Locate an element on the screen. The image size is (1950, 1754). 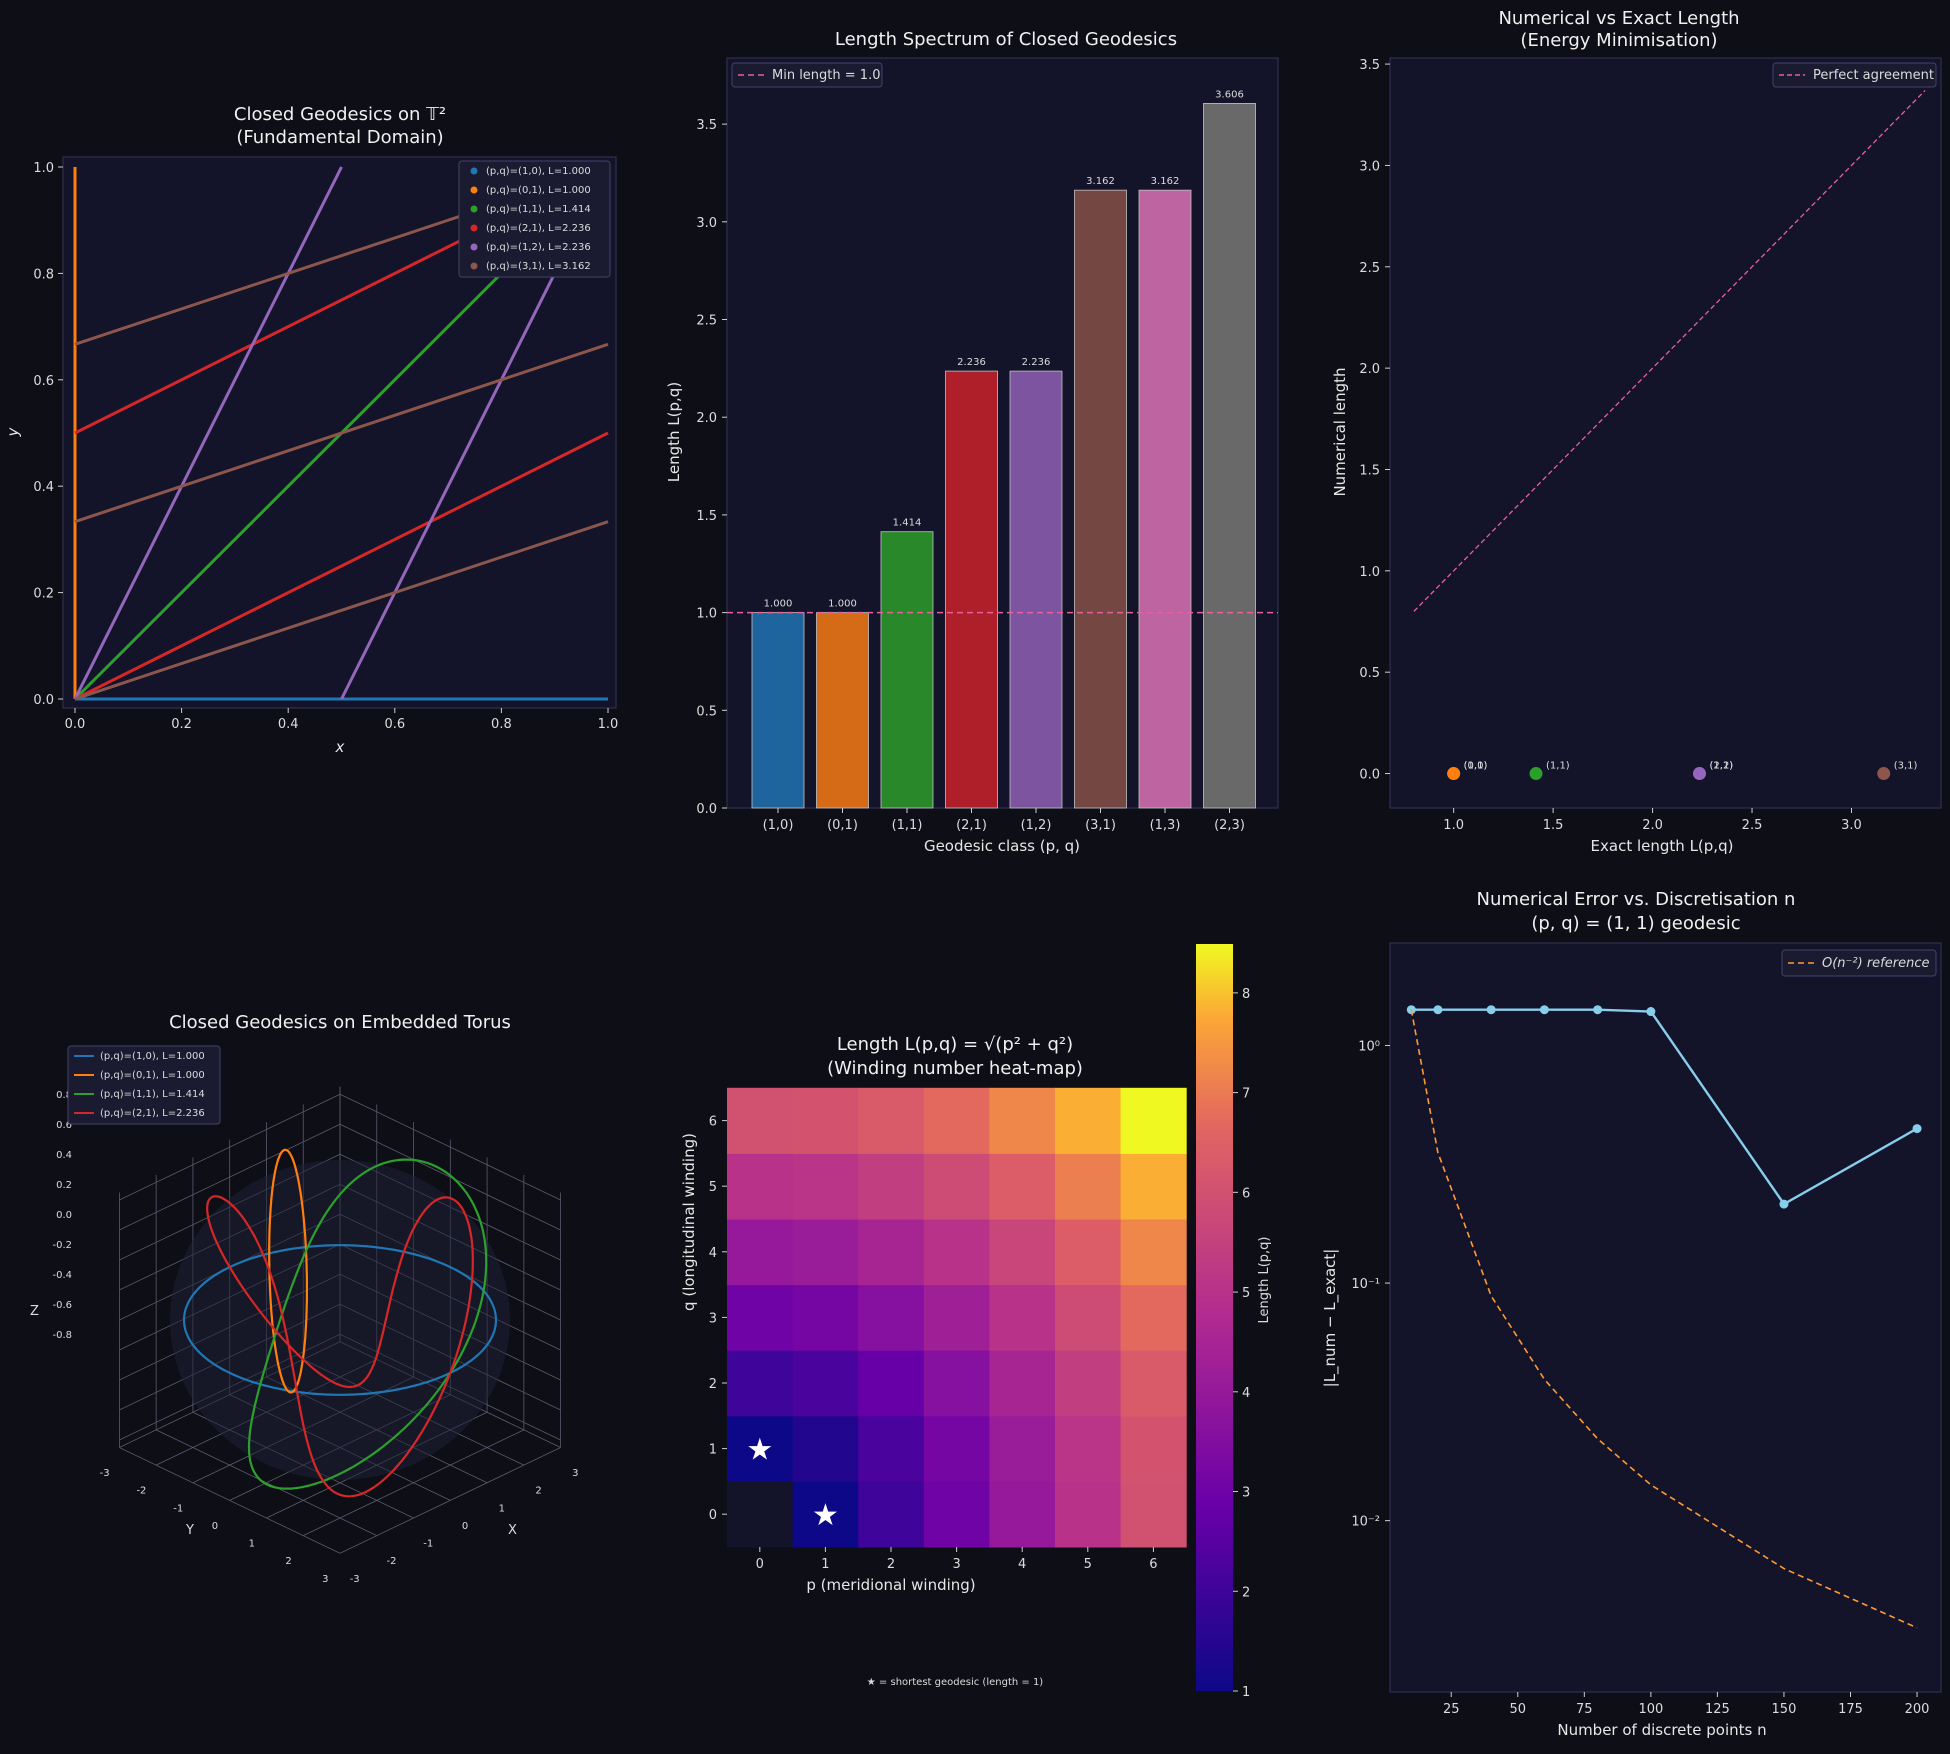
z-axis-label: Z is located at coordinates (34, 1311).